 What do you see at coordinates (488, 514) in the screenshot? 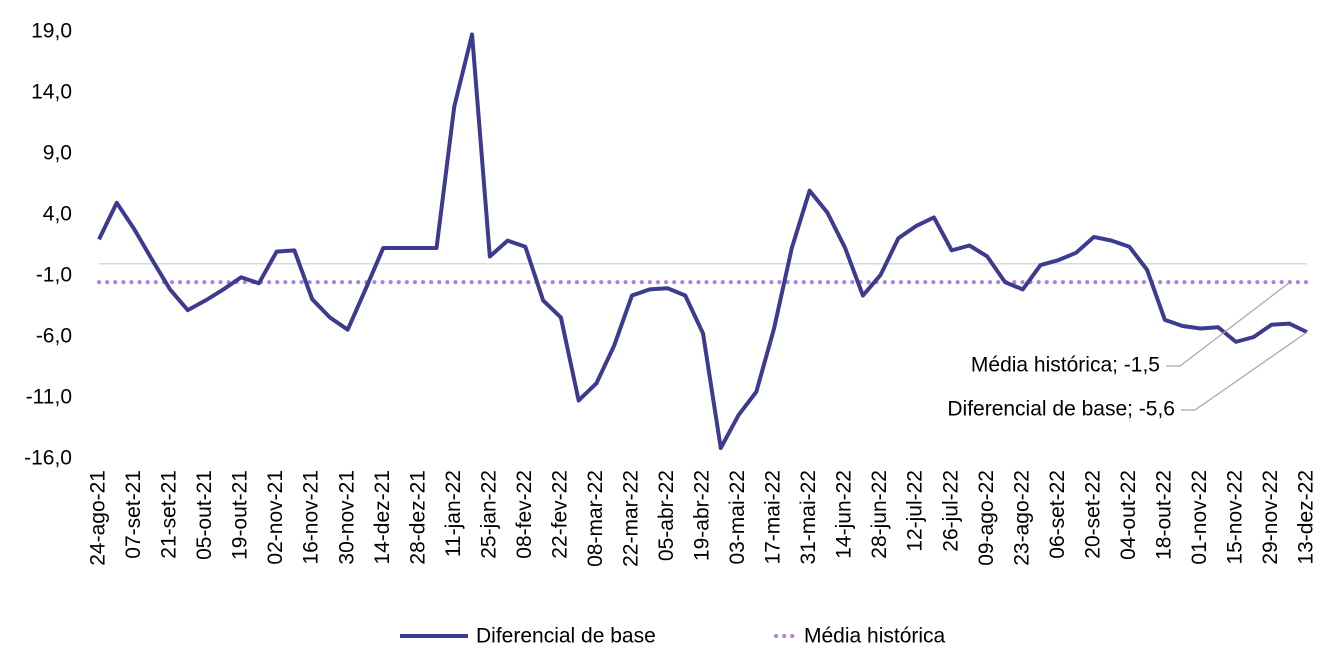
I see `x-tick-label: 25-jan-22` at bounding box center [488, 514].